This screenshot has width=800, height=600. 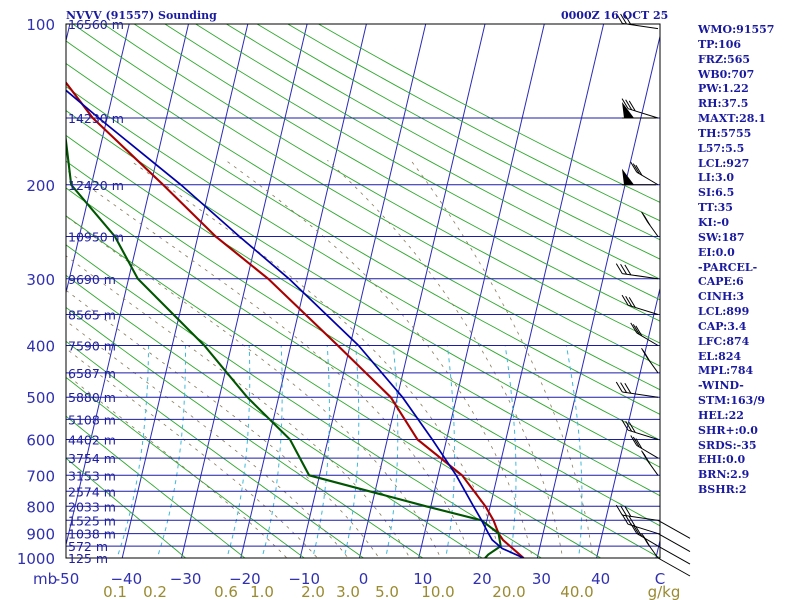 I want to click on height-label: 2033 m, so click(x=92, y=506).